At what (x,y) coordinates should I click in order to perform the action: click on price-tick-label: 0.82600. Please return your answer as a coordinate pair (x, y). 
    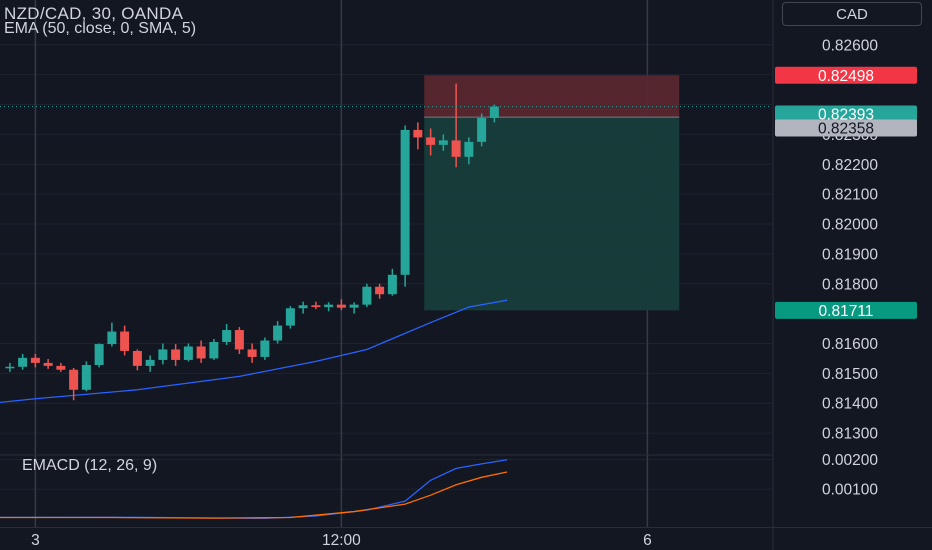
    Looking at the image, I should click on (850, 45).